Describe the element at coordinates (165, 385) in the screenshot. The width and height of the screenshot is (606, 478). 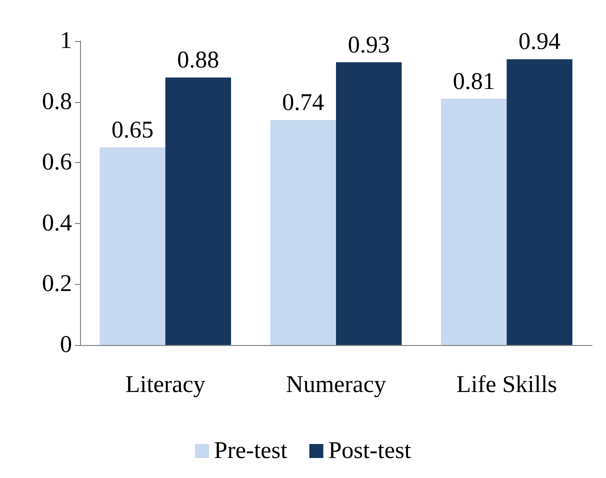
I see `x-tick-label: Literacy` at that location.